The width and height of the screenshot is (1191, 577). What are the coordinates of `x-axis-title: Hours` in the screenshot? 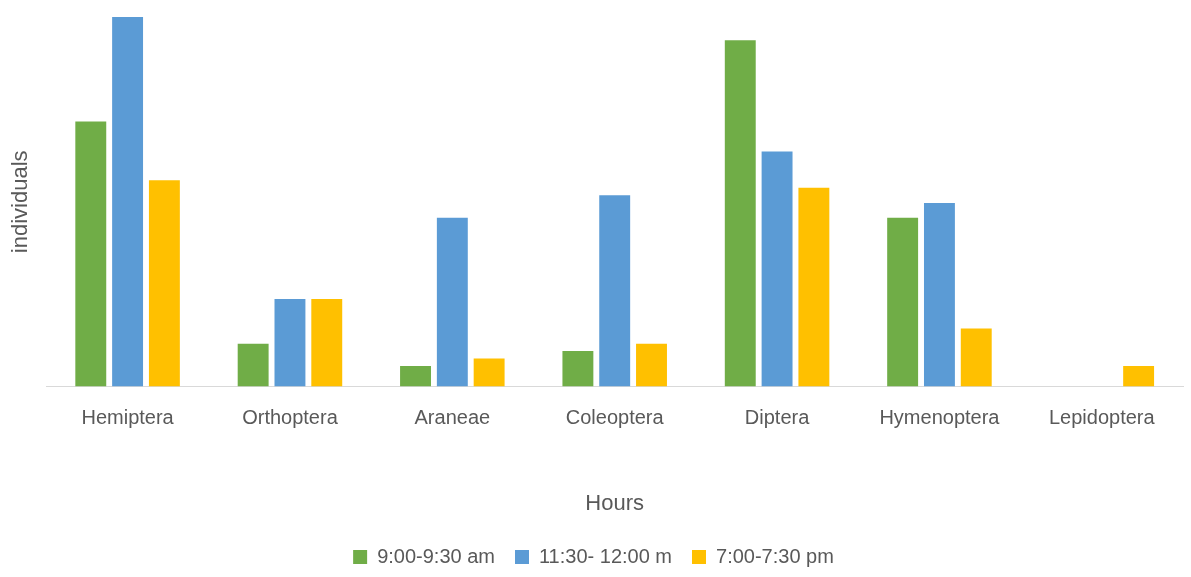 It's located at (615, 502).